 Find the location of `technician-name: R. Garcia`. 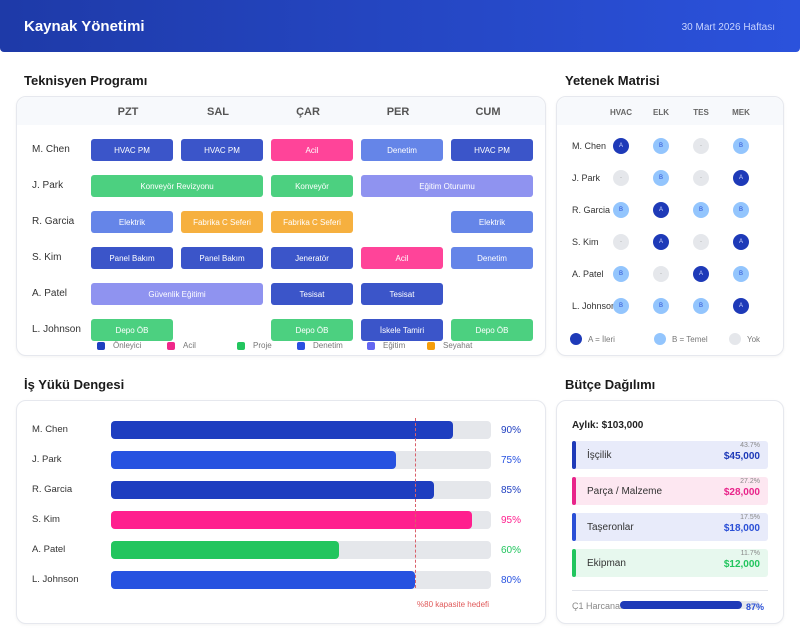

technician-name: R. Garcia is located at coordinates (52, 489).